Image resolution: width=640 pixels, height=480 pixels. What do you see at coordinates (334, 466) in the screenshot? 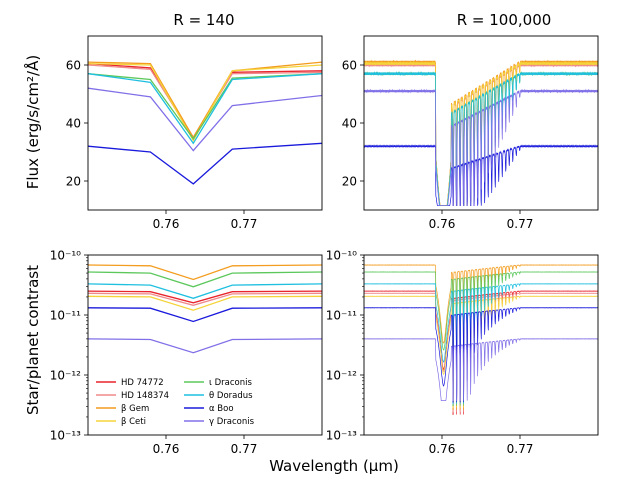
I see `xlabel-wavelength: Wavelength (μm)` at bounding box center [334, 466].